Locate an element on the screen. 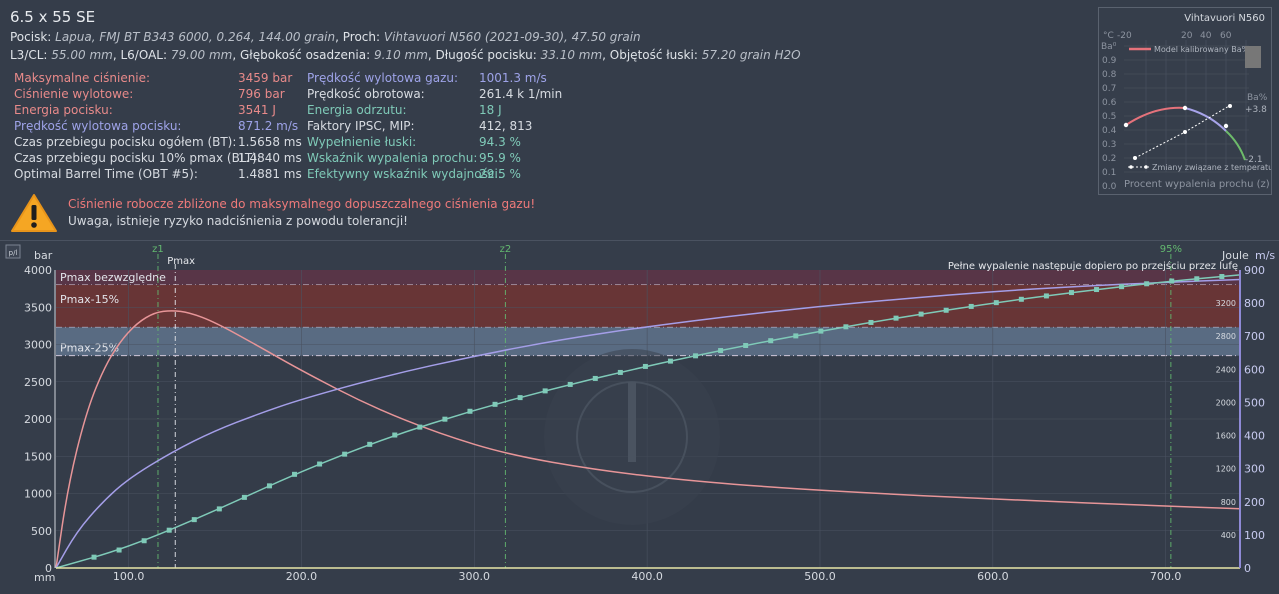  x-tick-label: 600.0 is located at coordinates (993, 576).